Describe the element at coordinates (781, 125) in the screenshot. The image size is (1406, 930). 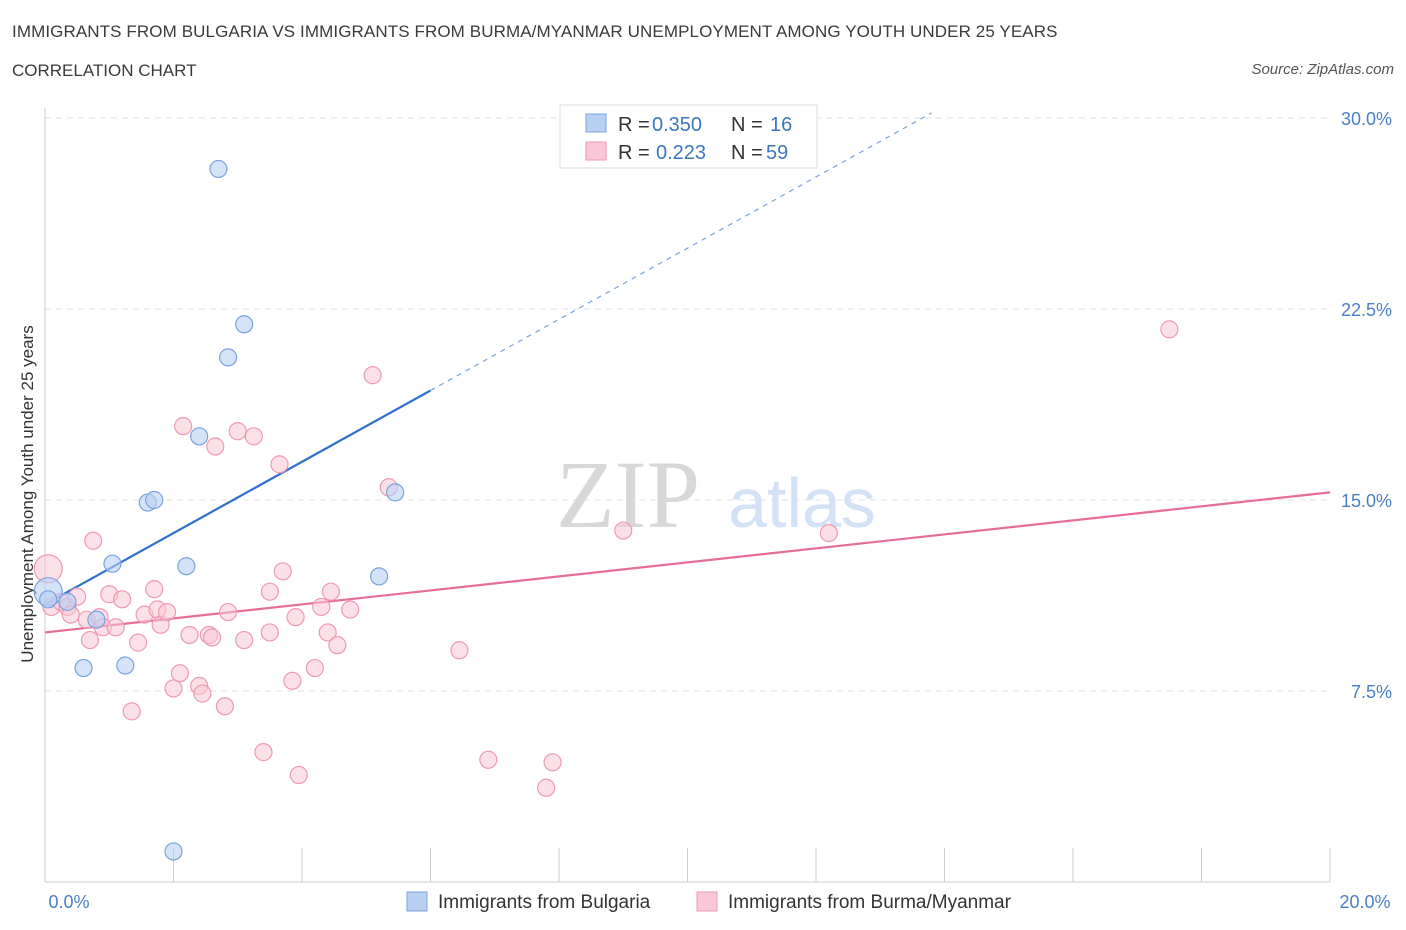
I see `legend-n-value-bulgaria: 16` at that location.